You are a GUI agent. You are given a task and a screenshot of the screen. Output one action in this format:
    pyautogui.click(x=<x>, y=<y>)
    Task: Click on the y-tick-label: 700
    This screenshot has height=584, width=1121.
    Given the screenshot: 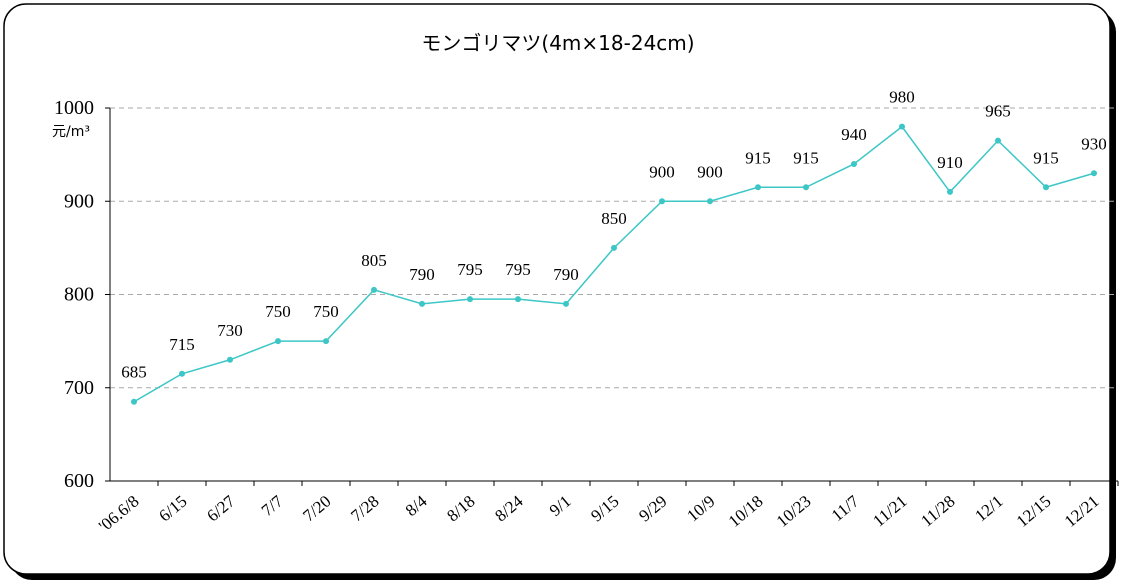 What is the action you would take?
    pyautogui.click(x=79, y=388)
    